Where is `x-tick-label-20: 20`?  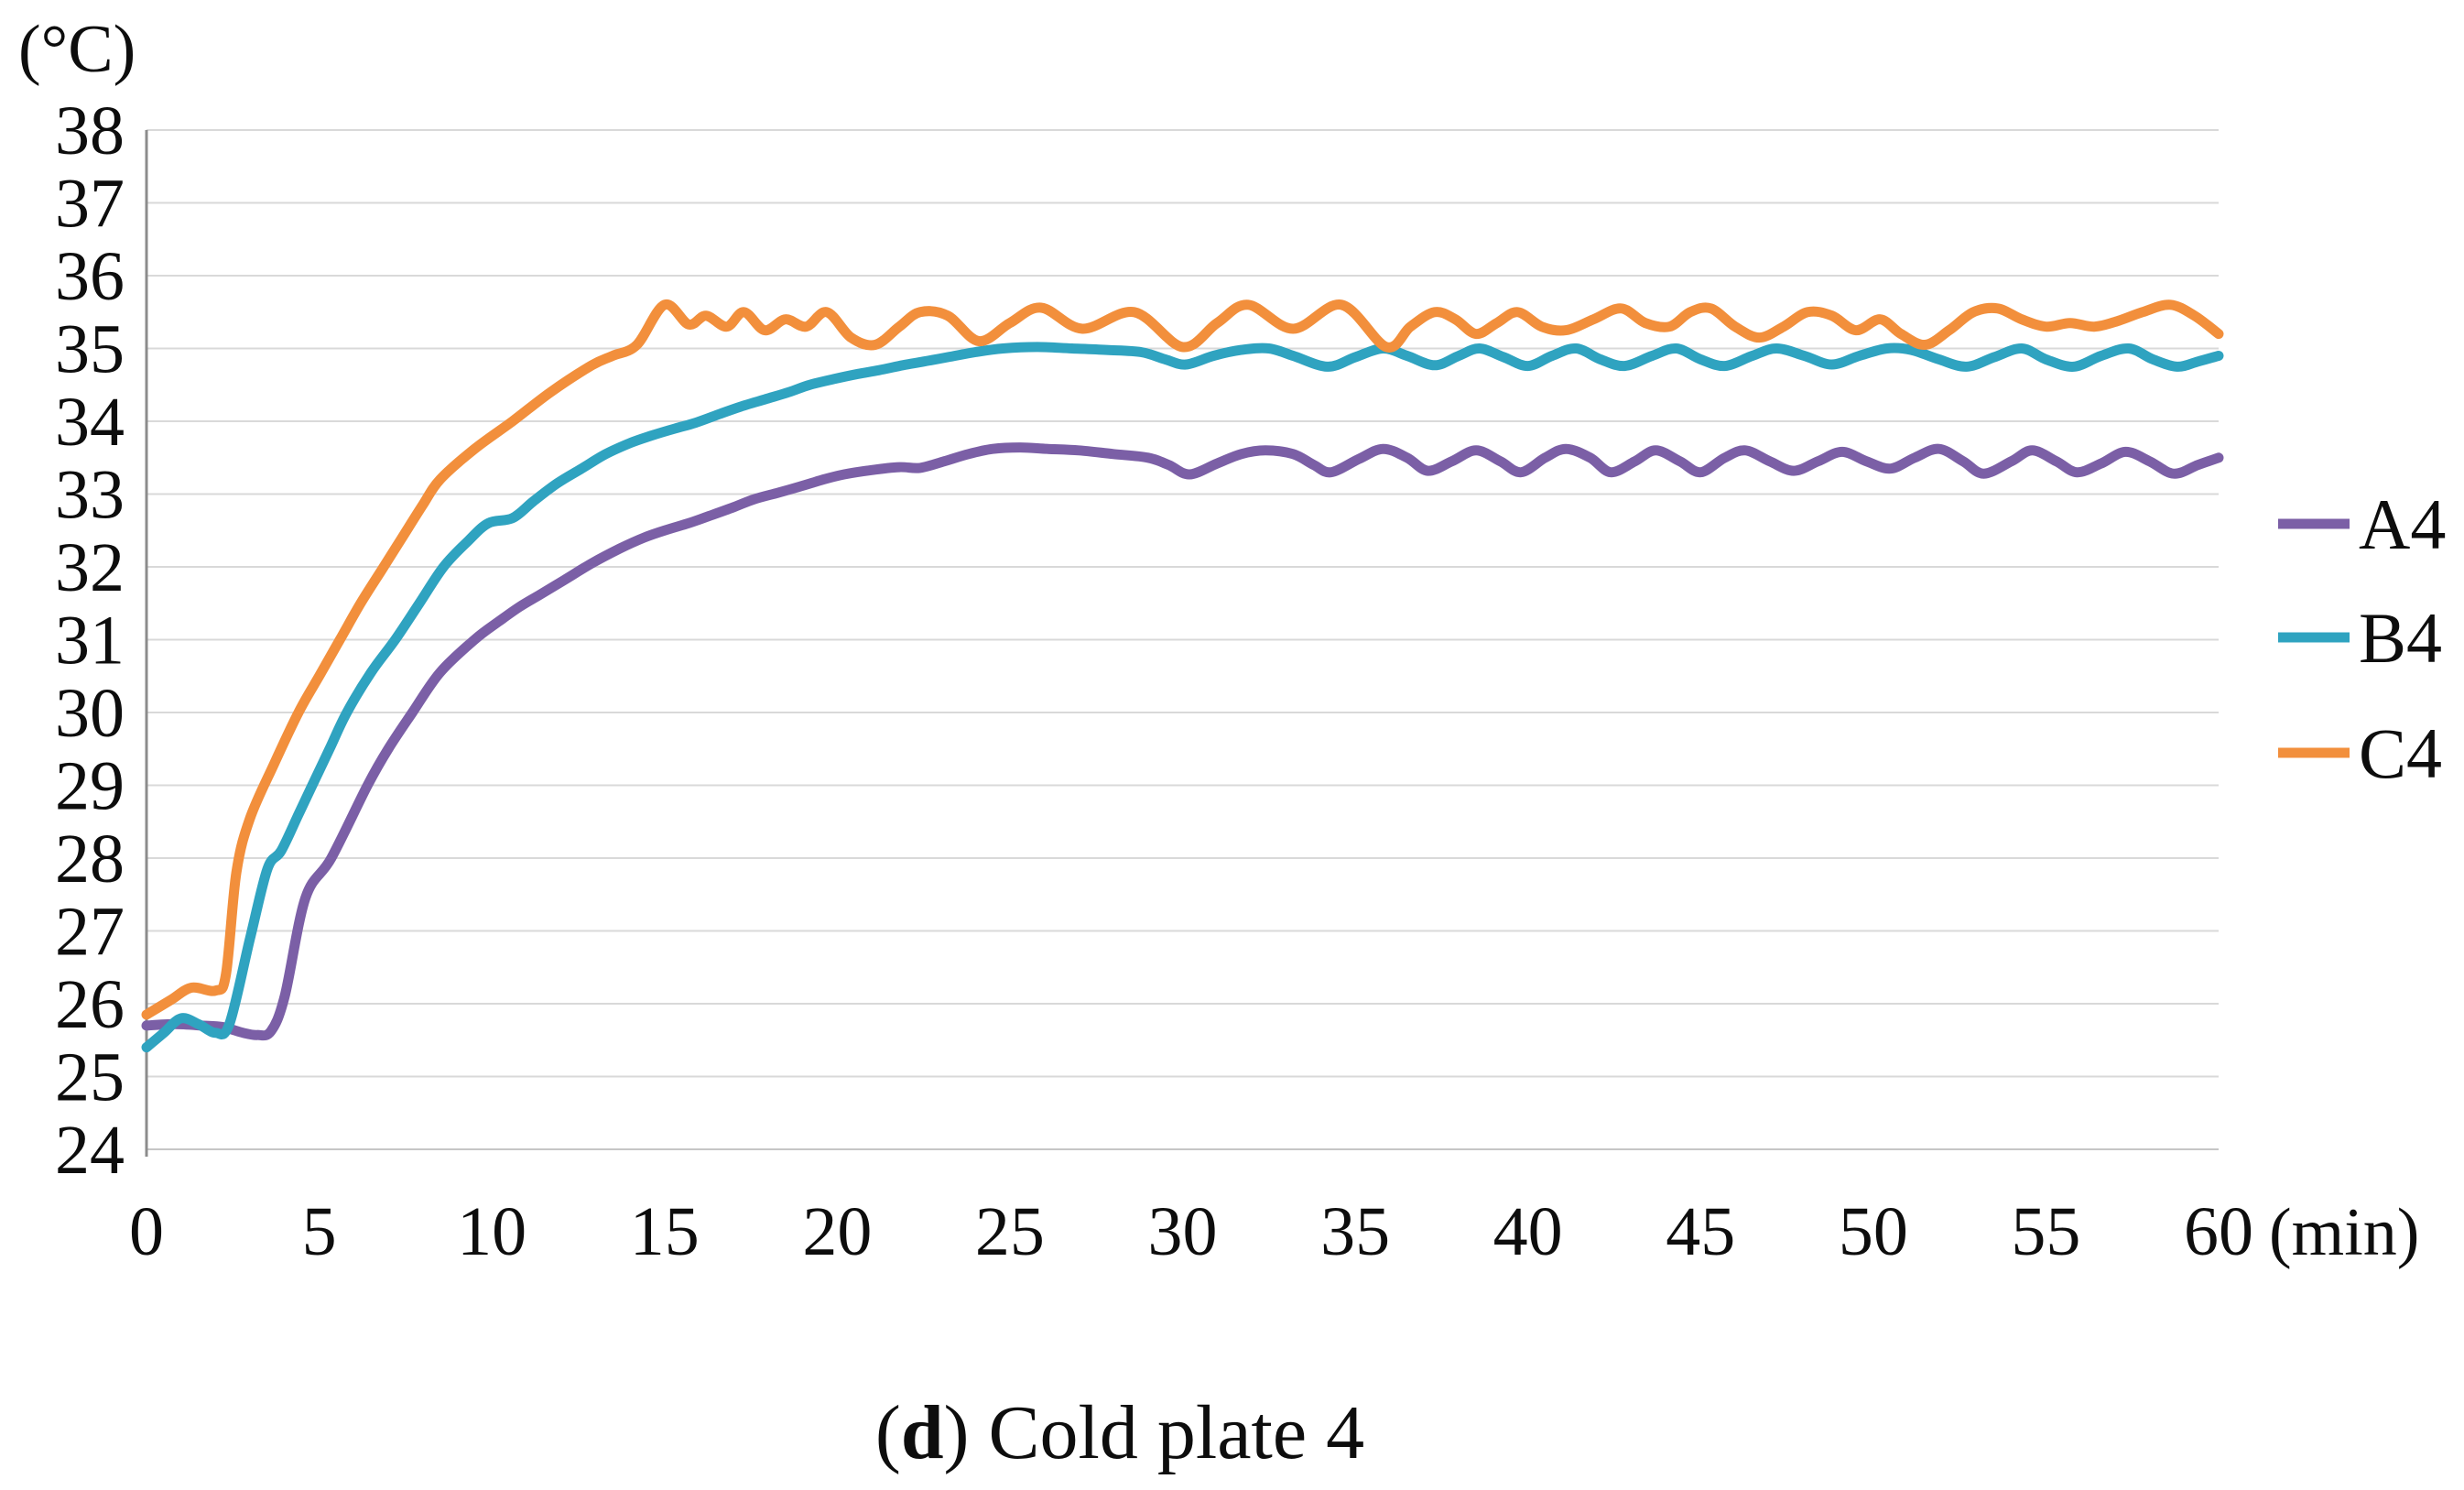 x-tick-label-20: 20 is located at coordinates (837, 1231).